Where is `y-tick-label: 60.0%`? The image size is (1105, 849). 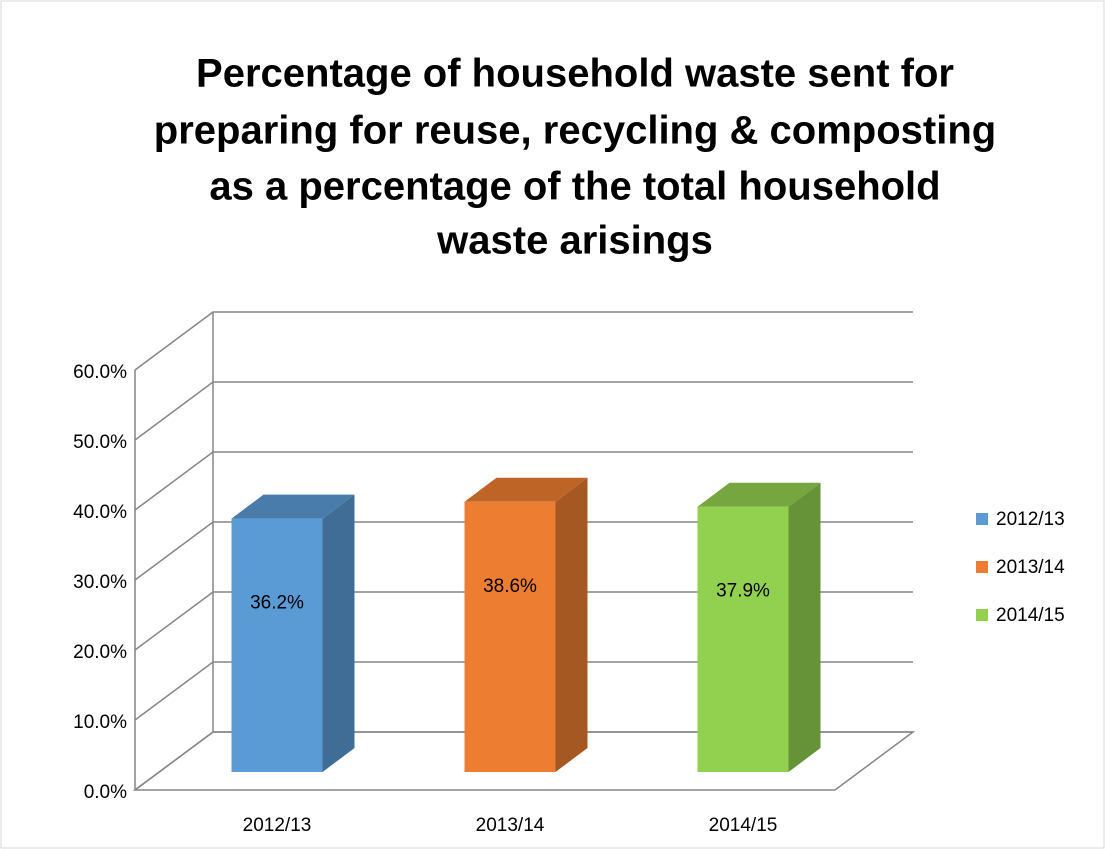
y-tick-label: 60.0% is located at coordinates (100, 372).